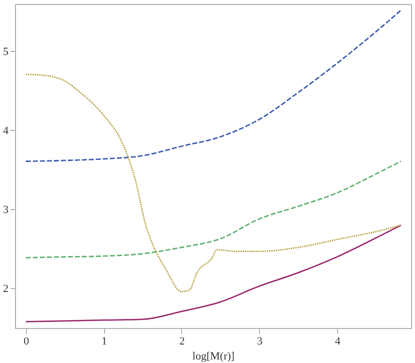 Image resolution: width=415 pixels, height=363 pixels. I want to click on x-tick-label: 1, so click(104, 342).